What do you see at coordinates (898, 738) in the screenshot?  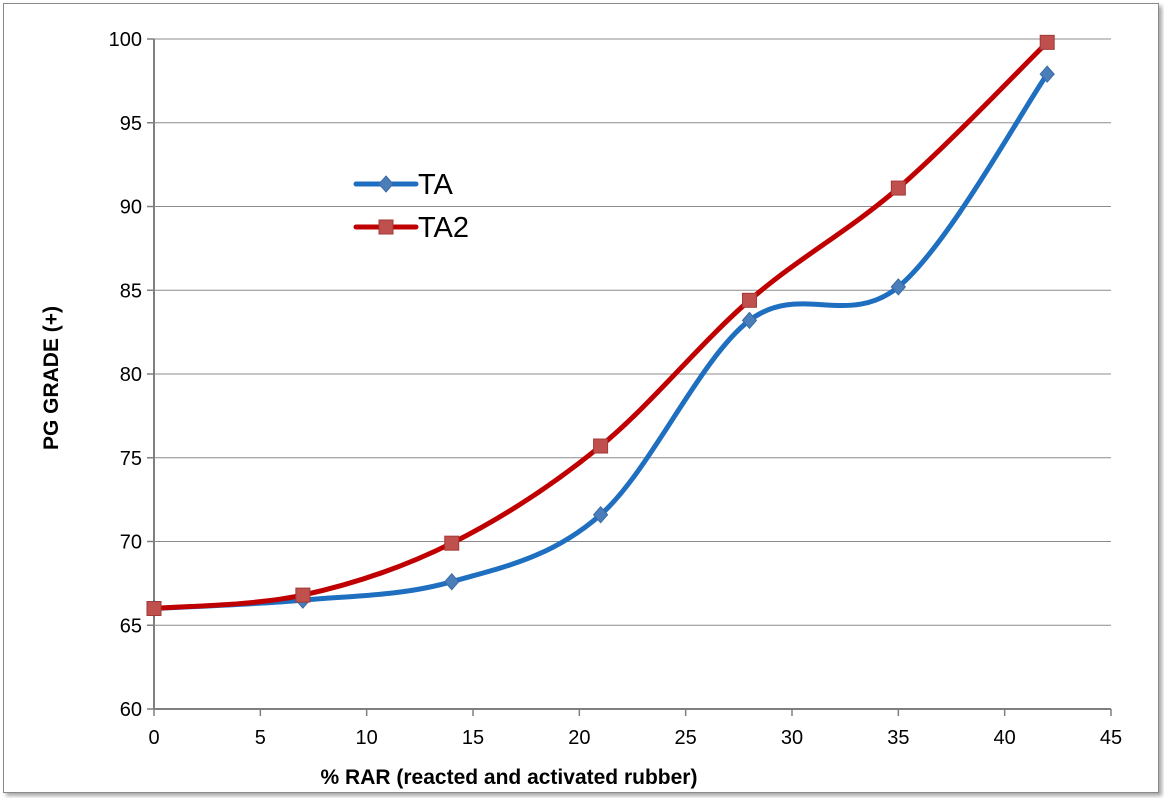 I see `x-tick-label: 35` at bounding box center [898, 738].